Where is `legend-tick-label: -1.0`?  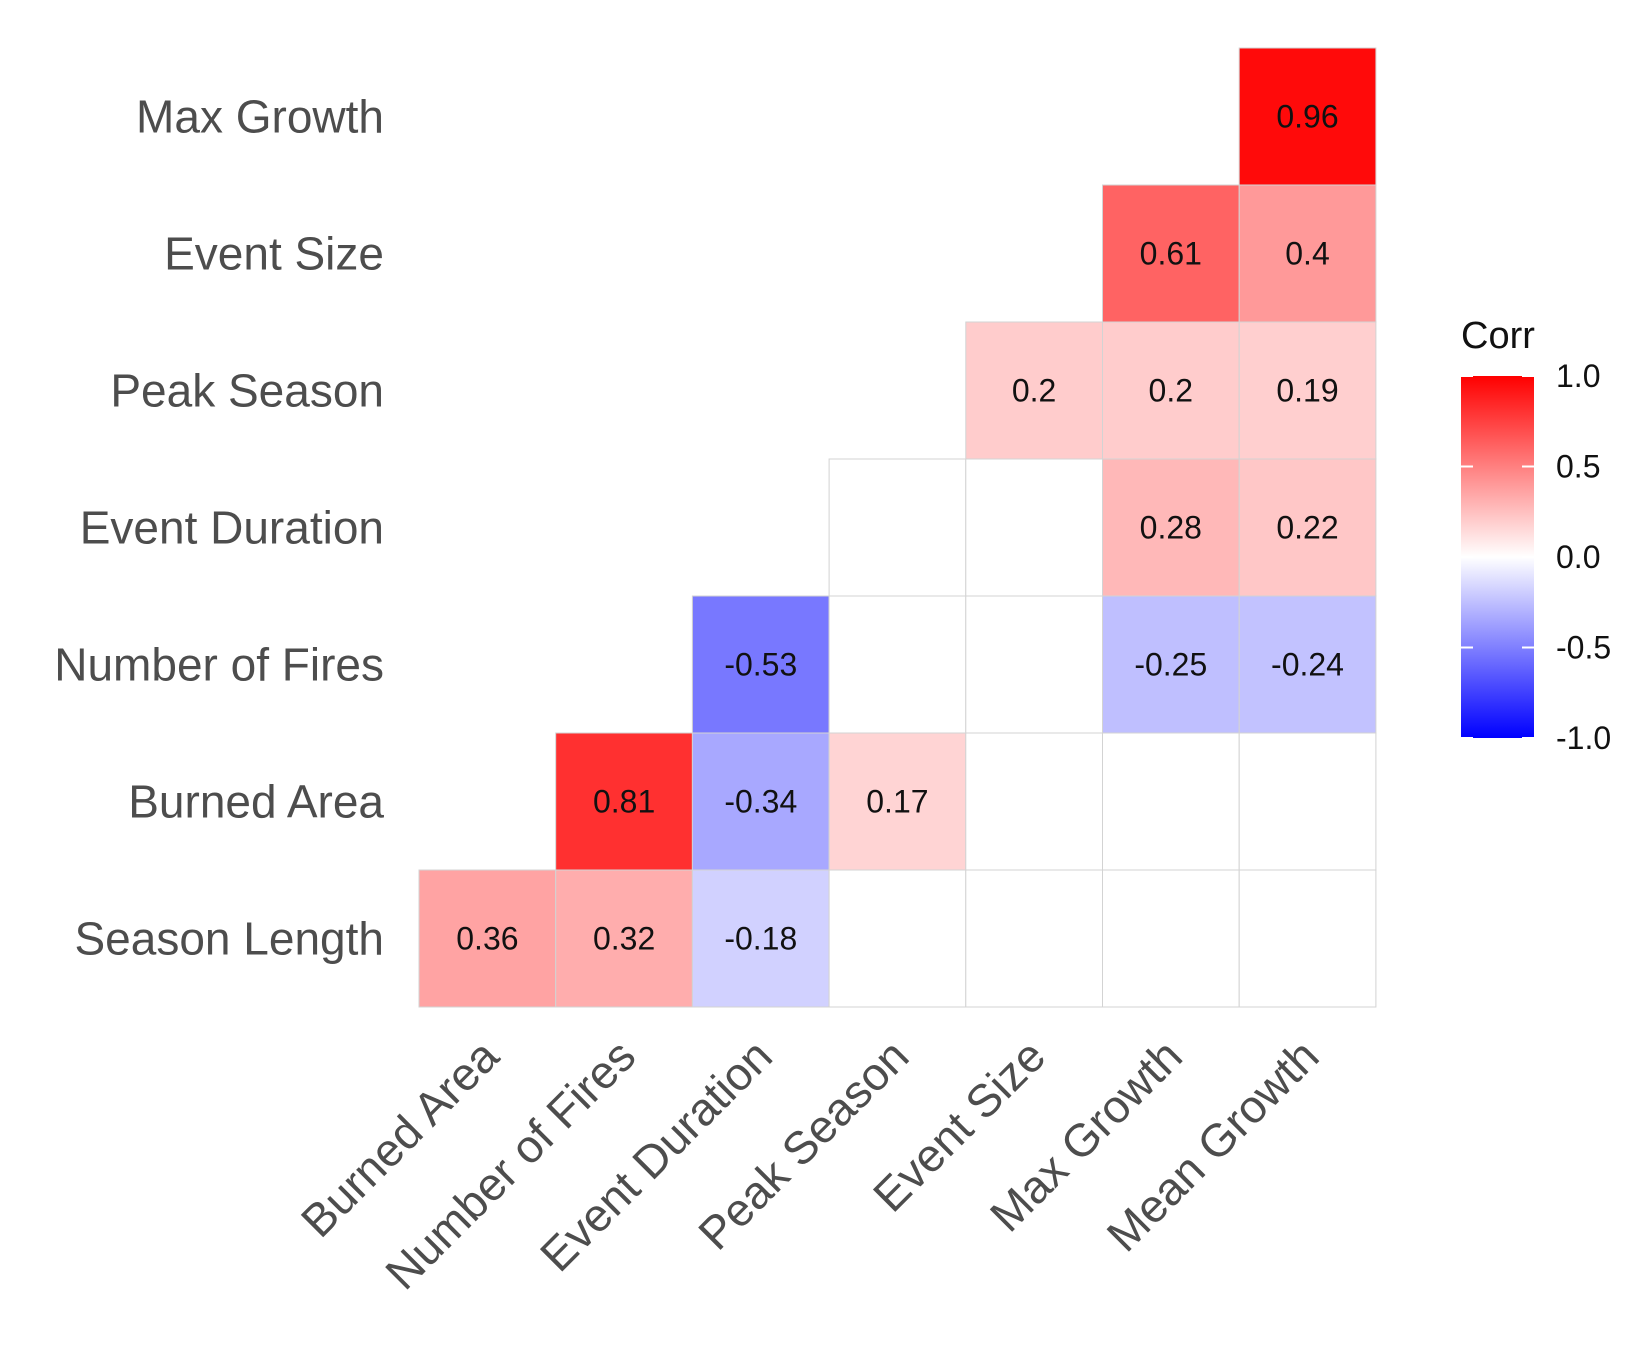 legend-tick-label: -1.0 is located at coordinates (1583, 738).